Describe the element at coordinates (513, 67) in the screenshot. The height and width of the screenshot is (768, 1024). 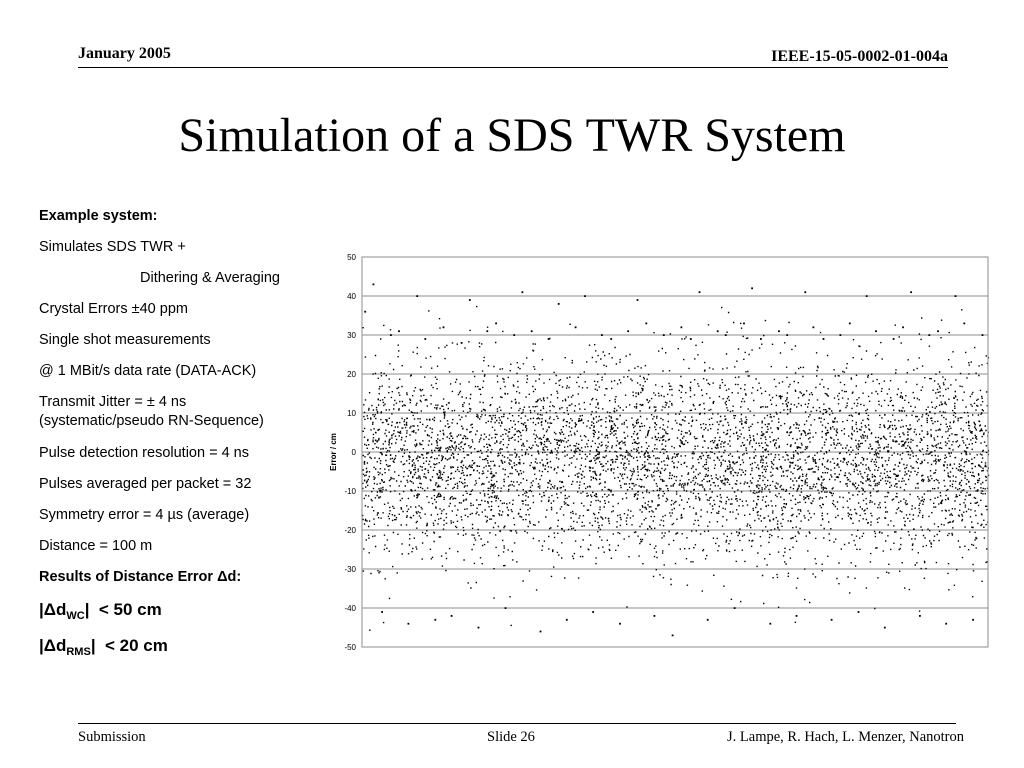
I see `header-divider` at that location.